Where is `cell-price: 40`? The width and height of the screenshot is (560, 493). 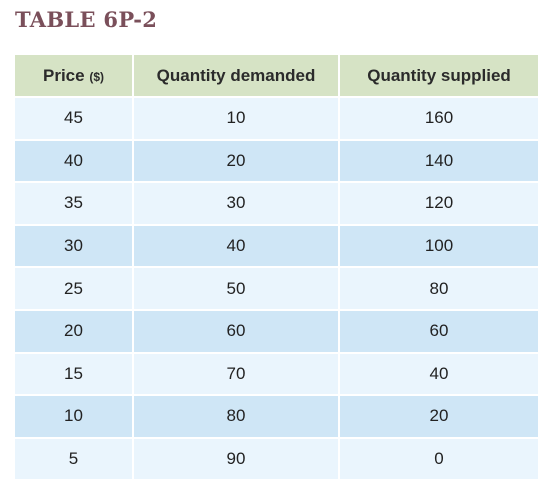
cell-price: 40 is located at coordinates (74, 161).